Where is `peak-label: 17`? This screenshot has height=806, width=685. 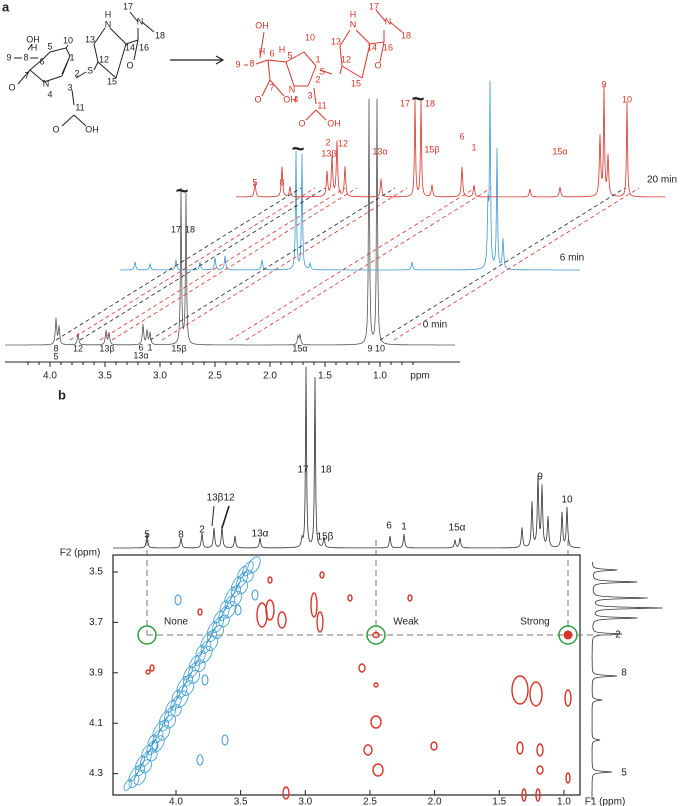
peak-label: 17 is located at coordinates (303, 470).